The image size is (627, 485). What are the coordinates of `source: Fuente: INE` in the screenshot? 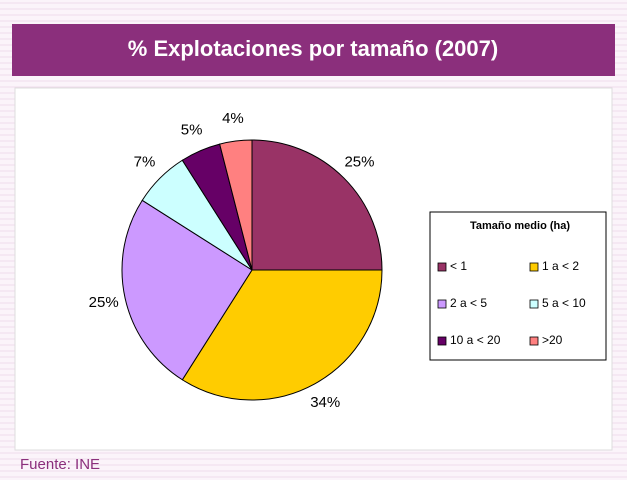 It's located at (60, 464).